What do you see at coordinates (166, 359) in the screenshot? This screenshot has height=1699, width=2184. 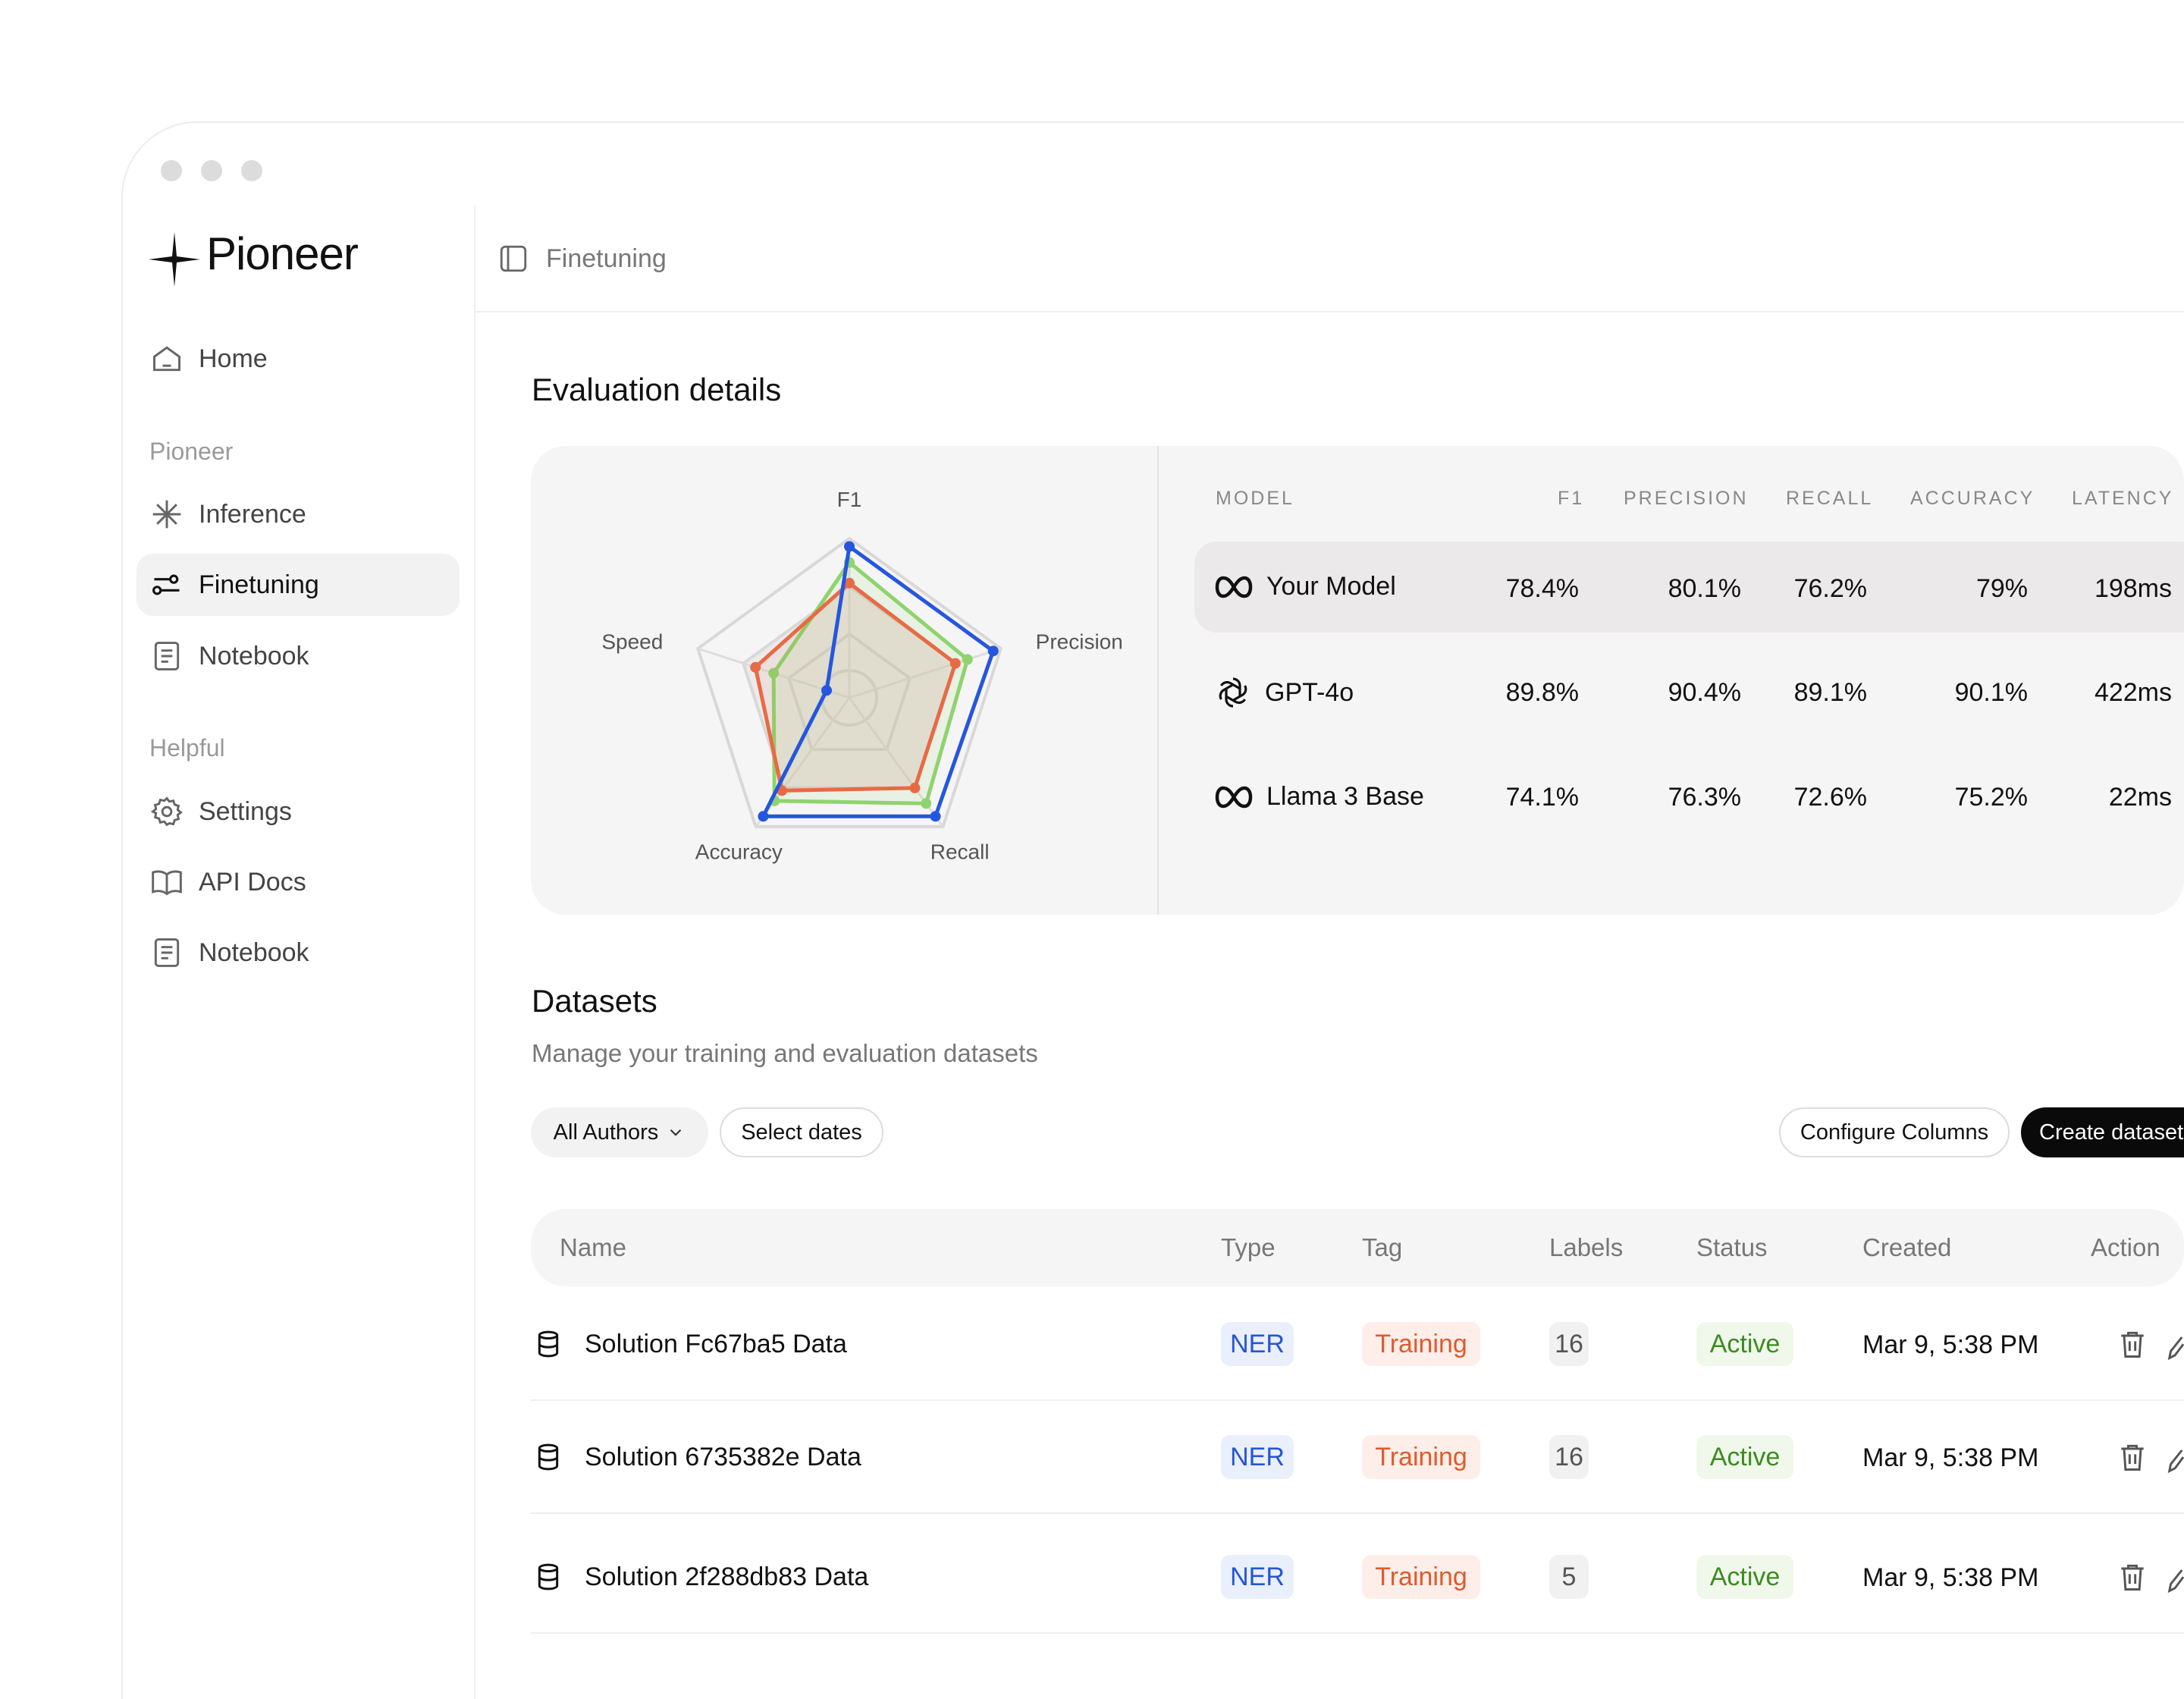 I see `home-icon` at bounding box center [166, 359].